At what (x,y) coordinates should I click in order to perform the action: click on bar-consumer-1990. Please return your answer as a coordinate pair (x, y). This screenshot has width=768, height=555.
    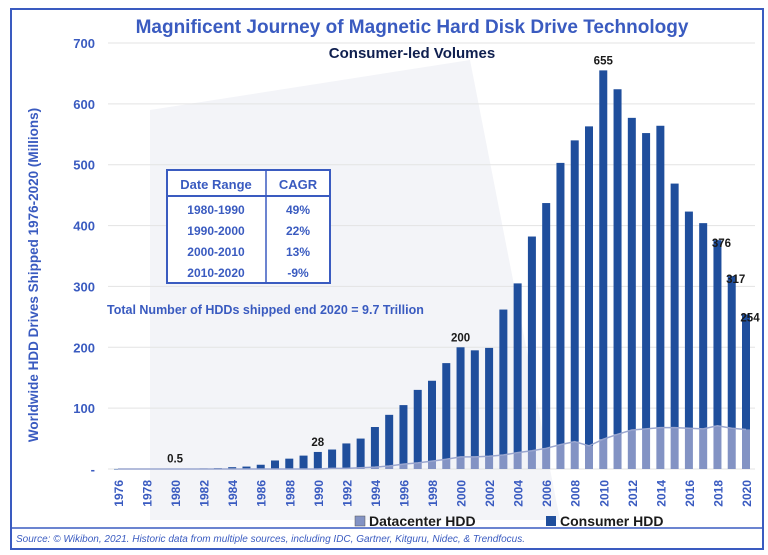
    Looking at the image, I should click on (317, 460).